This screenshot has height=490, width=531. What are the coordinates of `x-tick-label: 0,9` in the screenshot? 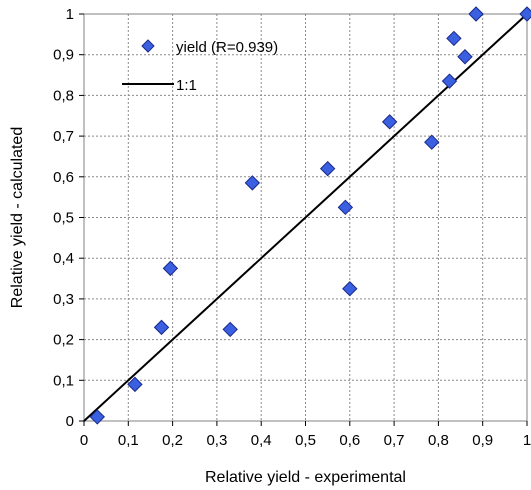 It's located at (482, 440).